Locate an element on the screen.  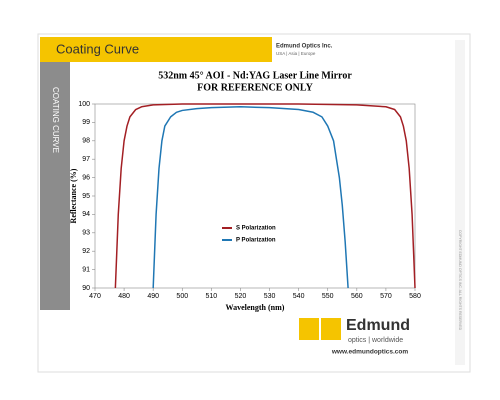
x-tick-label: 530 is located at coordinates (270, 296).